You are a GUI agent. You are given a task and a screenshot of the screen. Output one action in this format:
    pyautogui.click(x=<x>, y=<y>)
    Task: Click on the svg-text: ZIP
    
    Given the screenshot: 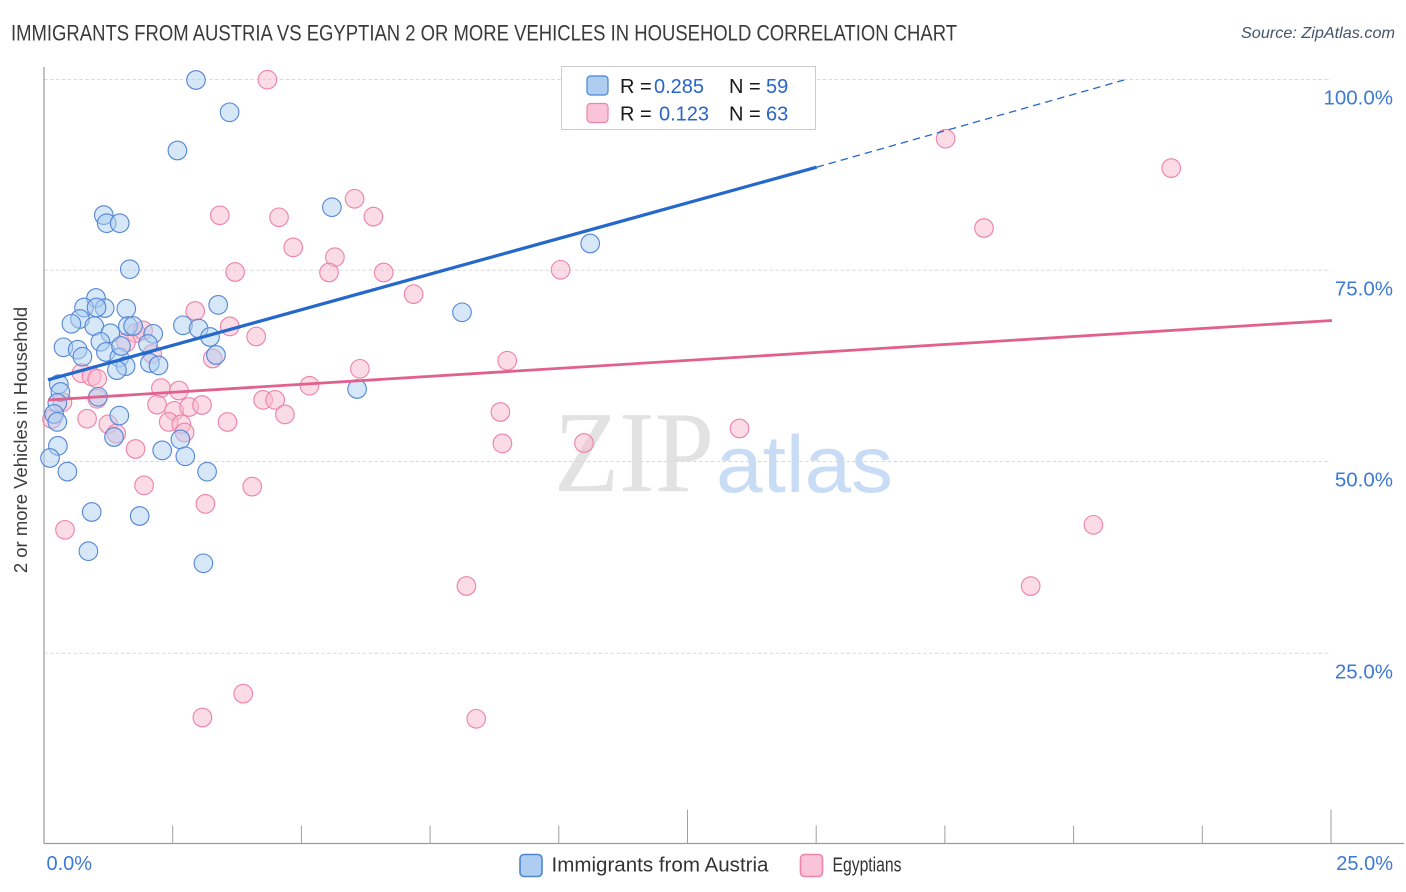 What is the action you would take?
    pyautogui.click(x=634, y=453)
    